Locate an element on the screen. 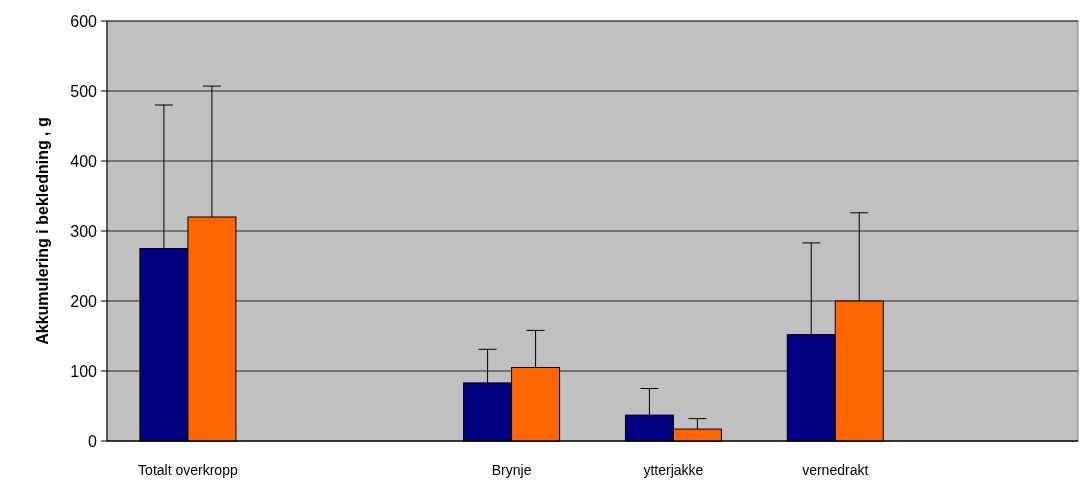 This screenshot has height=504, width=1080. y-tick-label: 200 is located at coordinates (84, 301).